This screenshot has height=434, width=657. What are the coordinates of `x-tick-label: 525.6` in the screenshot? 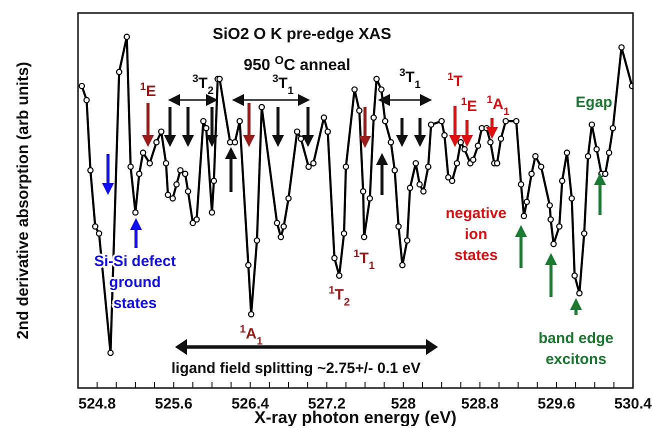 It's located at (173, 404).